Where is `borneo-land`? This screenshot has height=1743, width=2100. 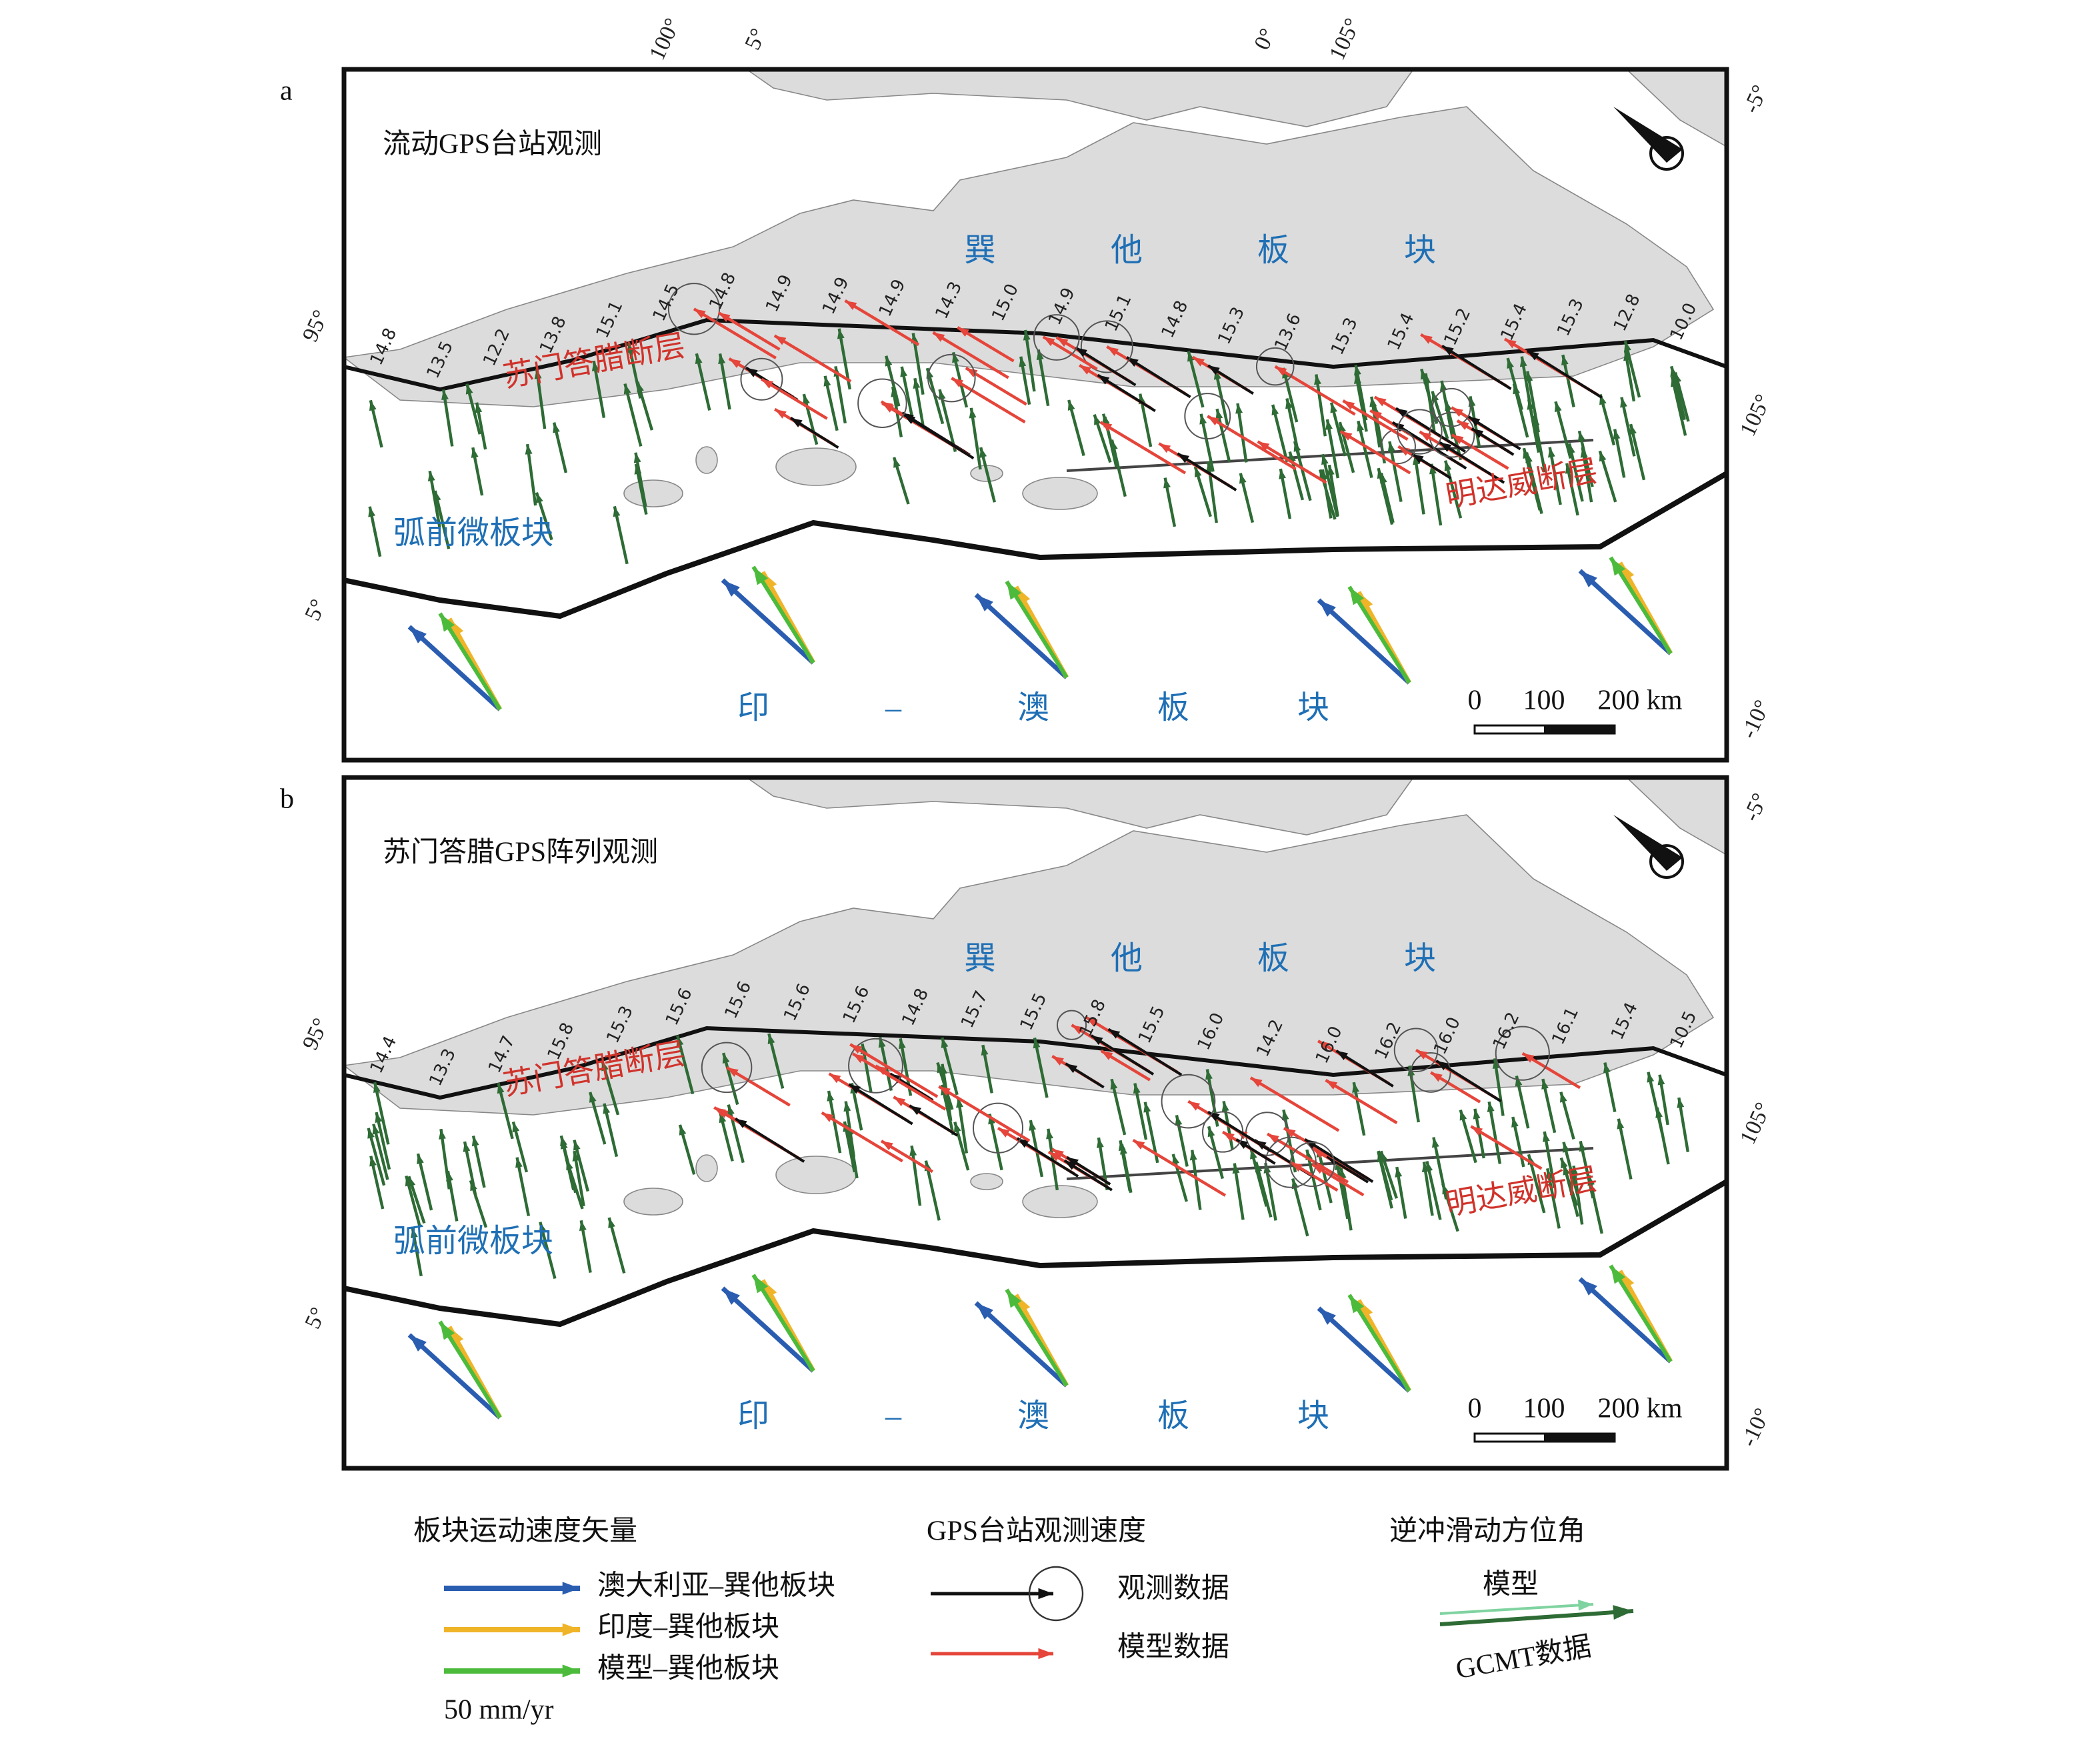 borneo-land is located at coordinates (1079, 98).